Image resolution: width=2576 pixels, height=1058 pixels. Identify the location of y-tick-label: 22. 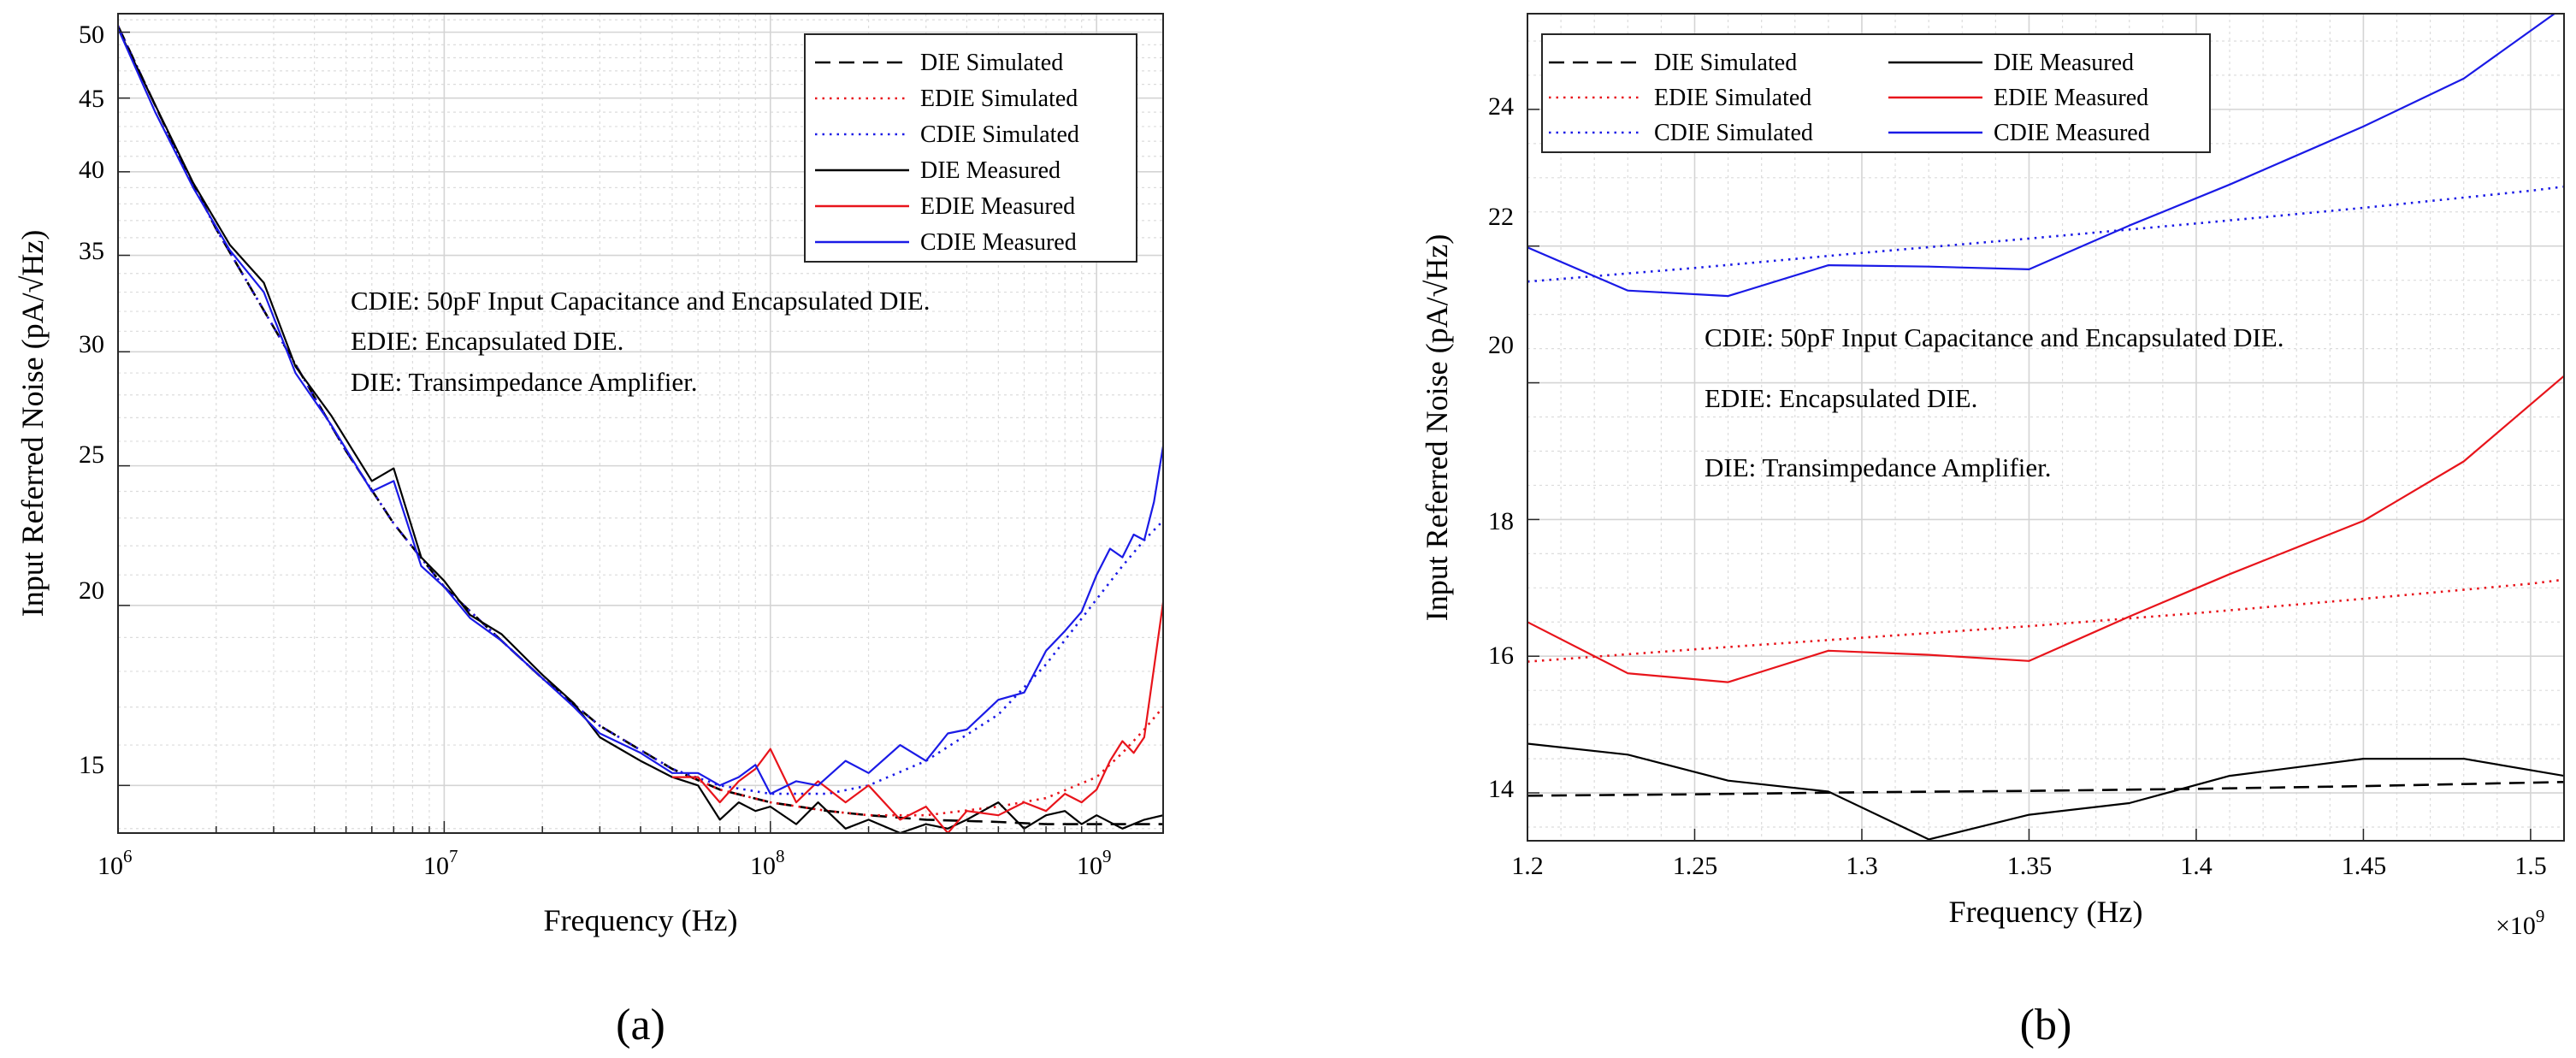
(1501, 217).